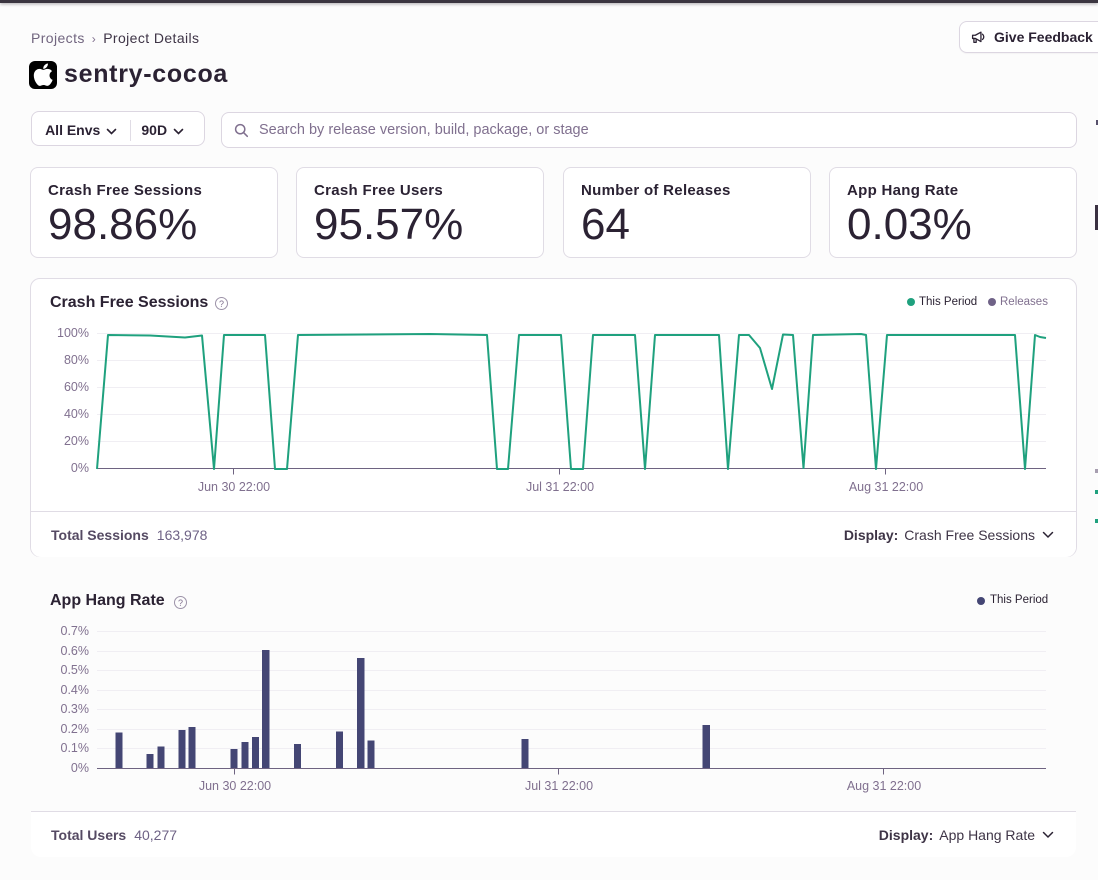 The image size is (1098, 880). I want to click on svg-text: 20%, so click(76, 441).